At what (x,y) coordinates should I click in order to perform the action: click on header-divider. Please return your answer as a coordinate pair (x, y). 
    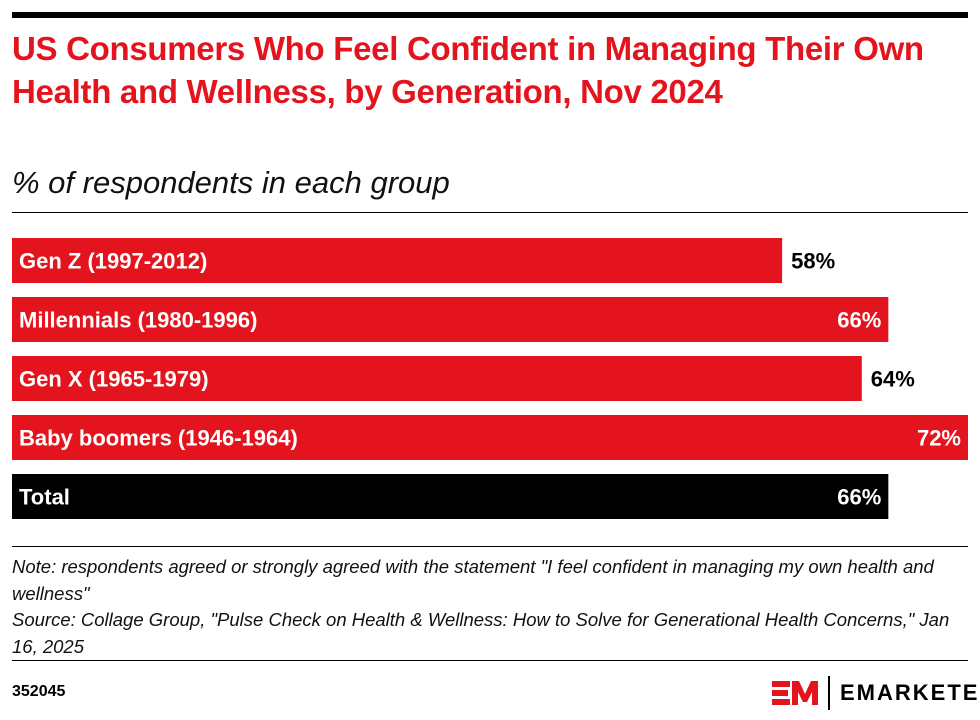
    Looking at the image, I should click on (490, 212).